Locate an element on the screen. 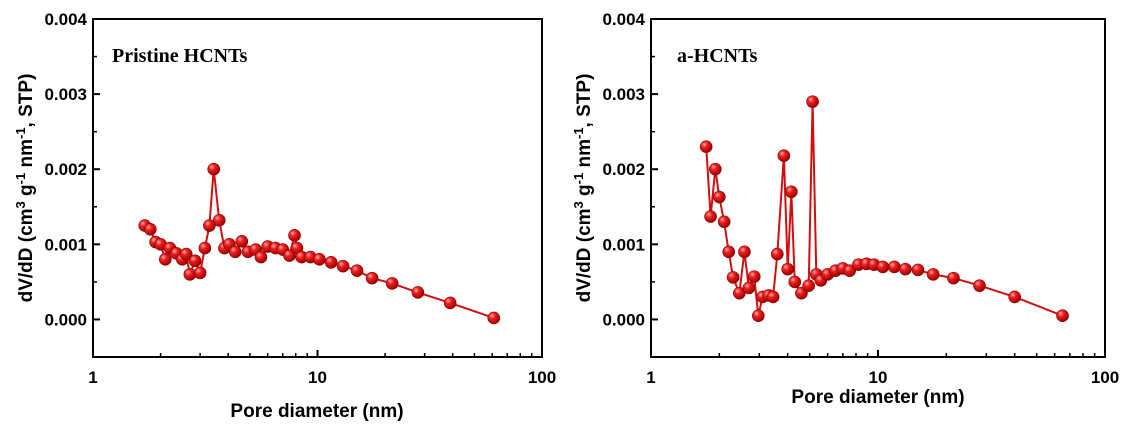 The width and height of the screenshot is (1121, 425). series-line is located at coordinates (319, 244).